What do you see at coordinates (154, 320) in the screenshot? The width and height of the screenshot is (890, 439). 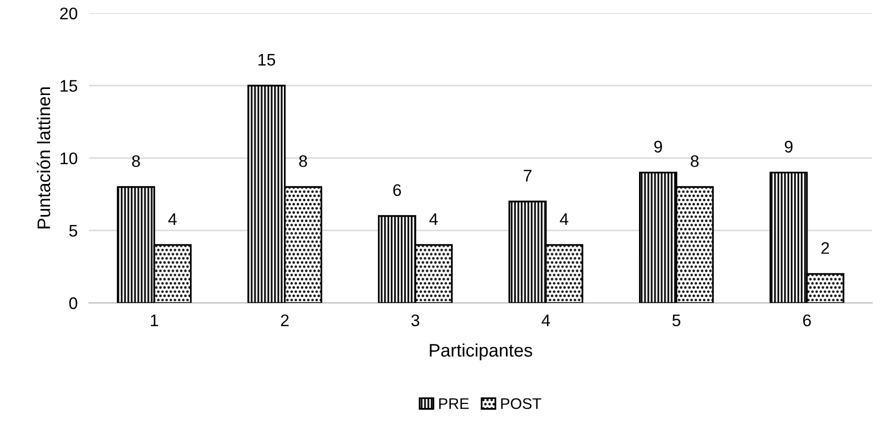 I see `x-tick-label: 1` at bounding box center [154, 320].